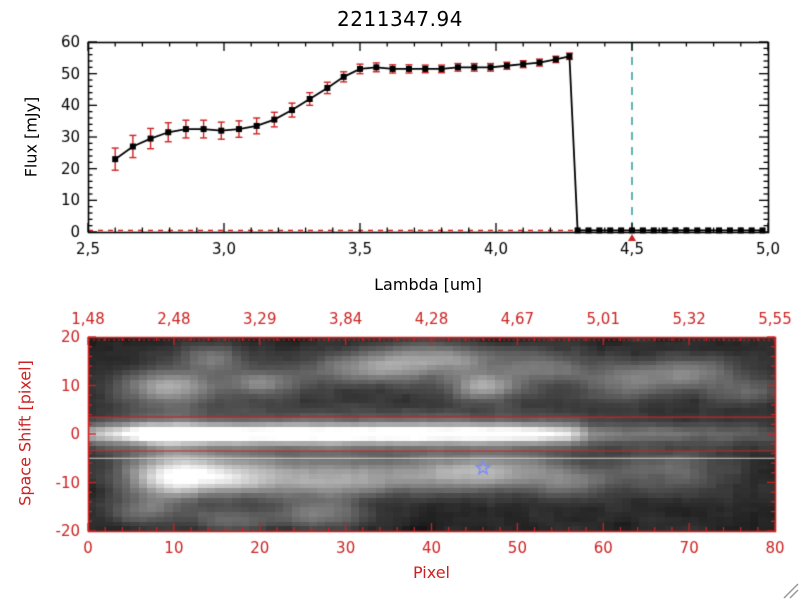  I want to click on lambda-axis-label: Lambda [um], so click(428, 284).